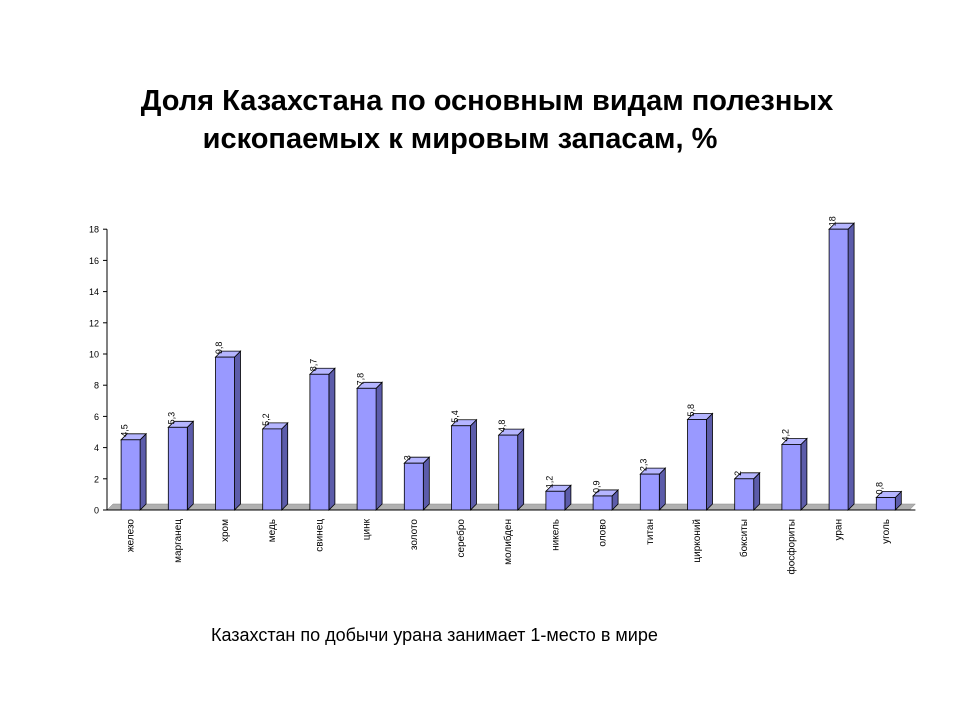 The height and width of the screenshot is (720, 960). I want to click on bar-никель, so click(558, 497).